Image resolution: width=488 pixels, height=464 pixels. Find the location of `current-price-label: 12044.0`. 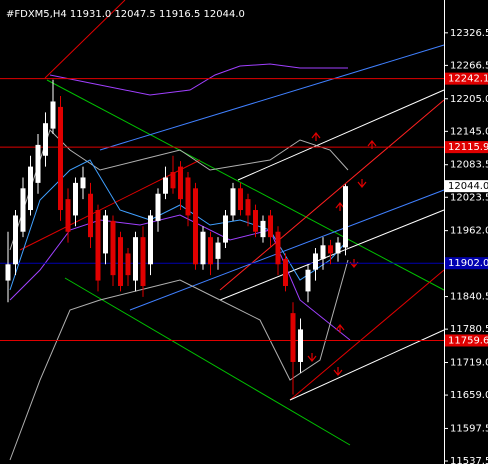

current-price-label: 12044.0 is located at coordinates (468, 186).